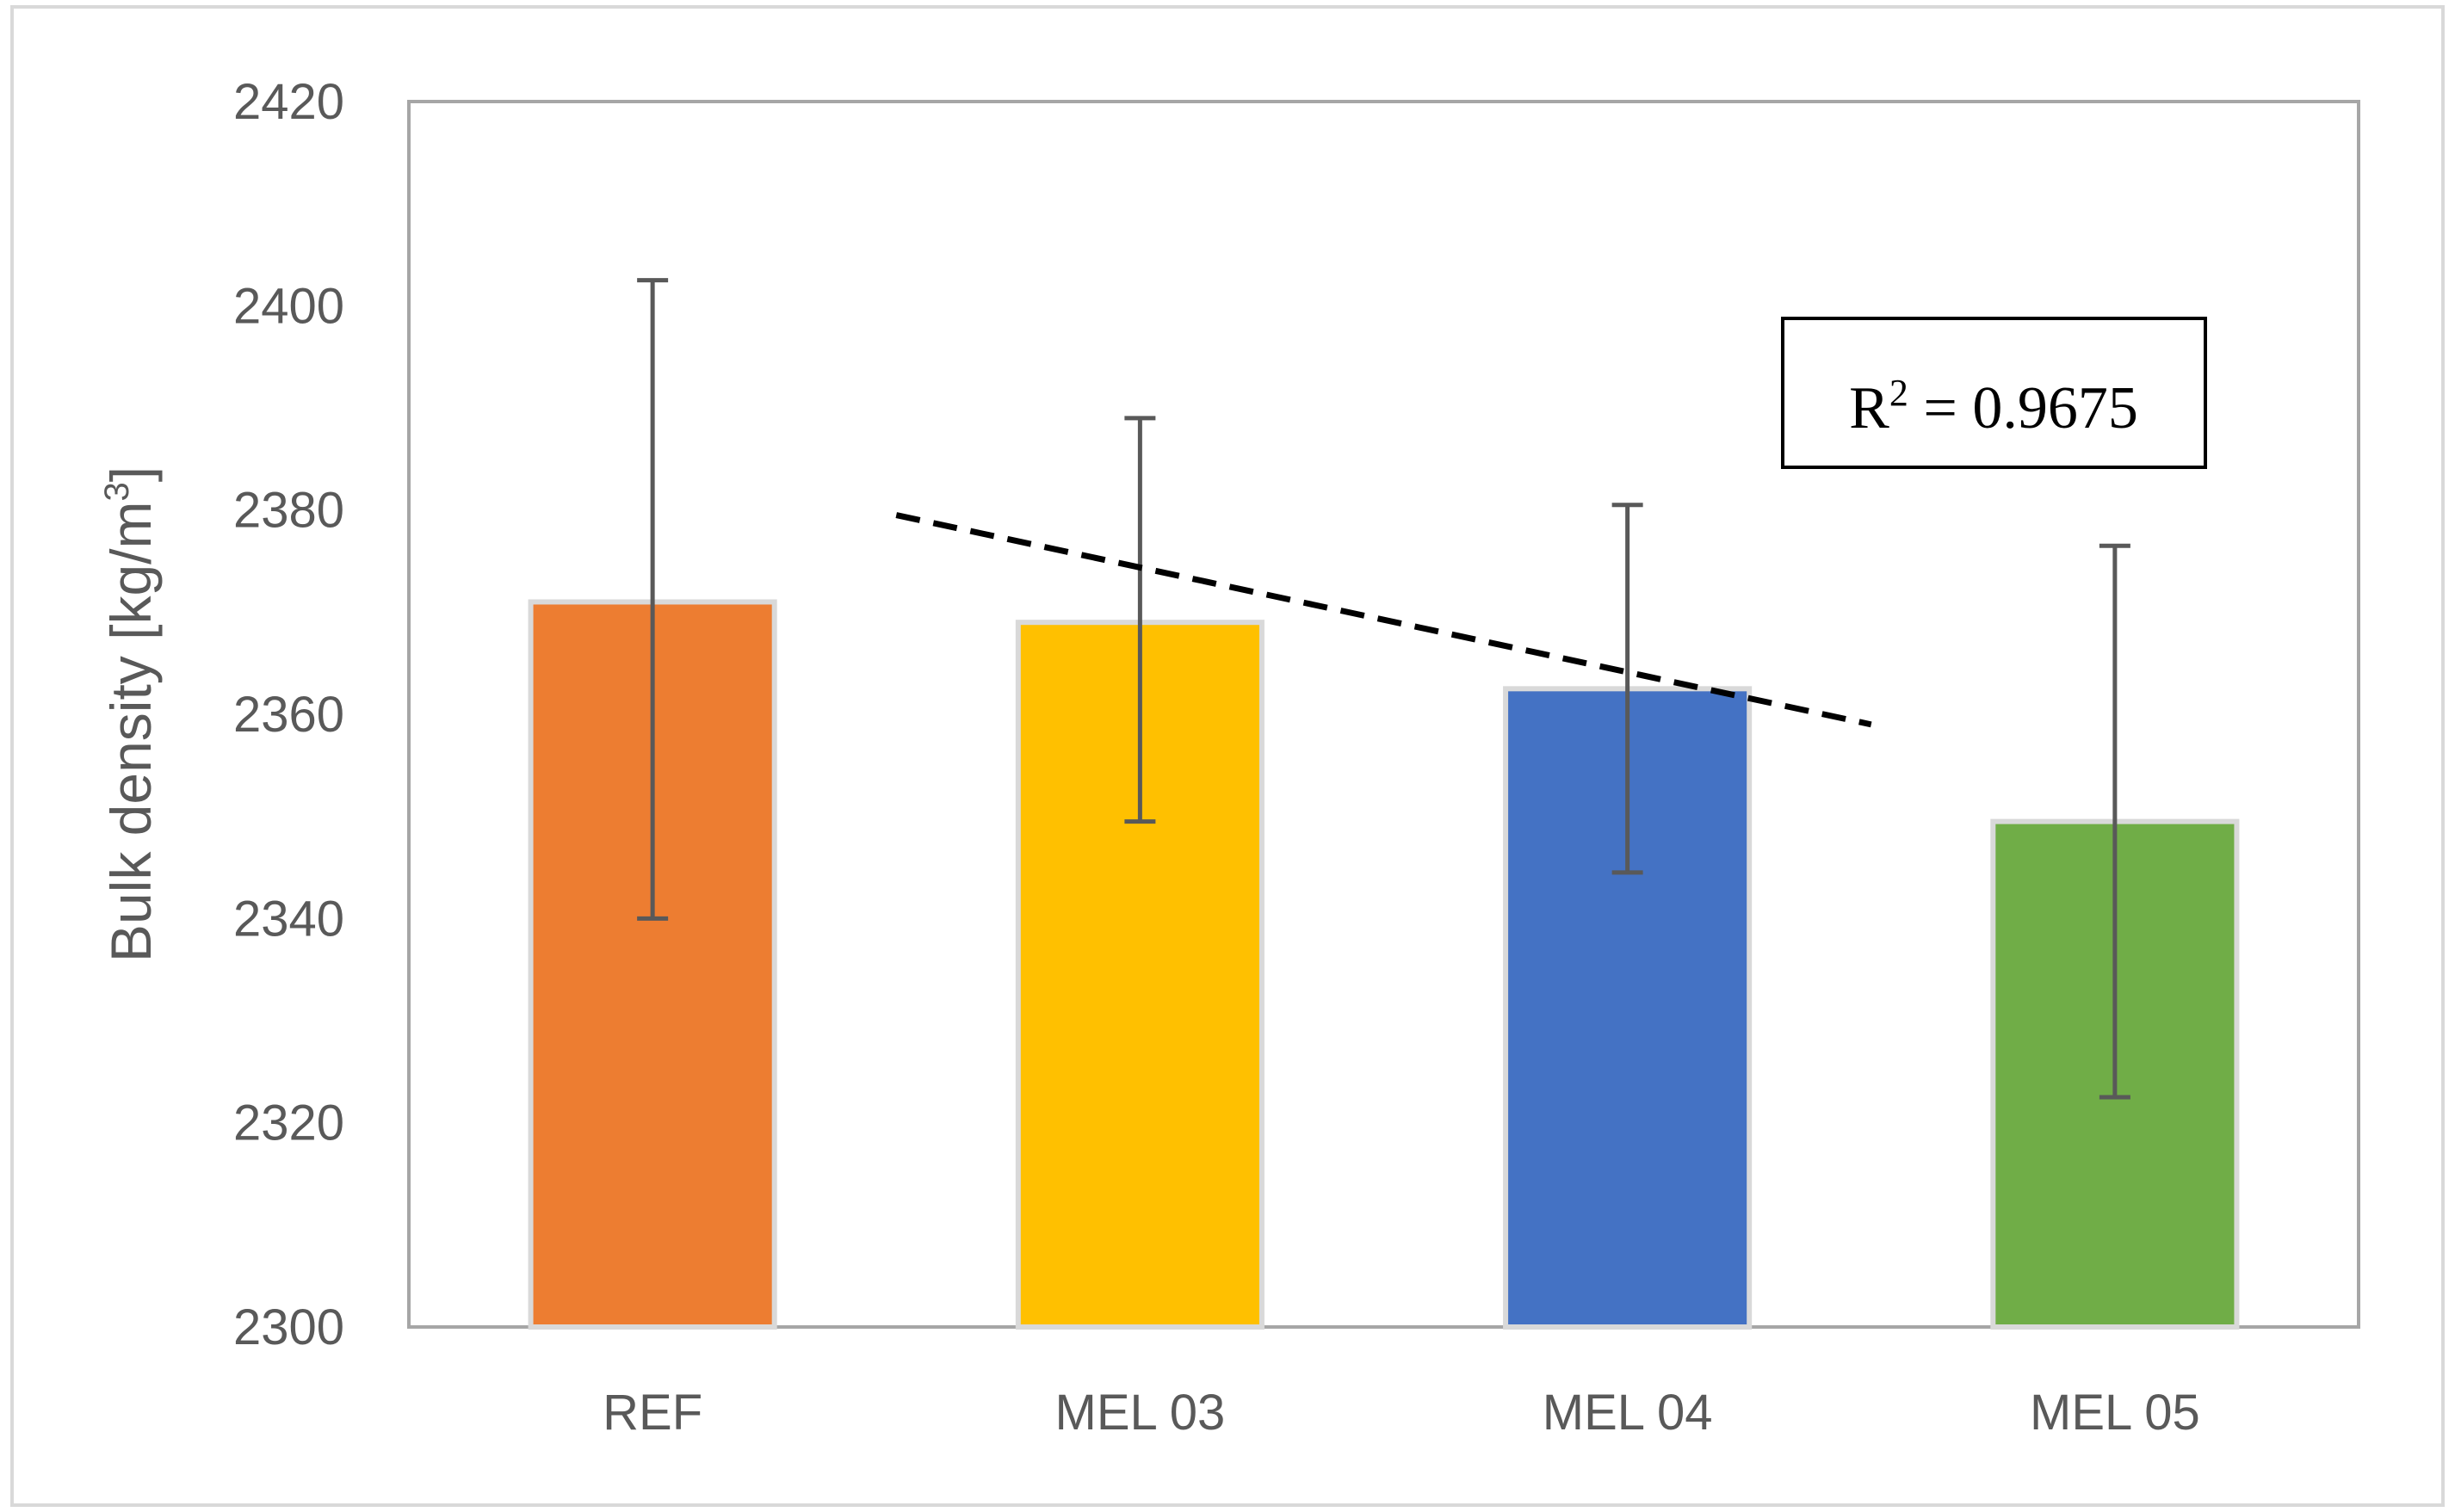 The height and width of the screenshot is (1512, 2455). What do you see at coordinates (2115, 1413) in the screenshot?
I see `x-tick-label: MEL 05` at bounding box center [2115, 1413].